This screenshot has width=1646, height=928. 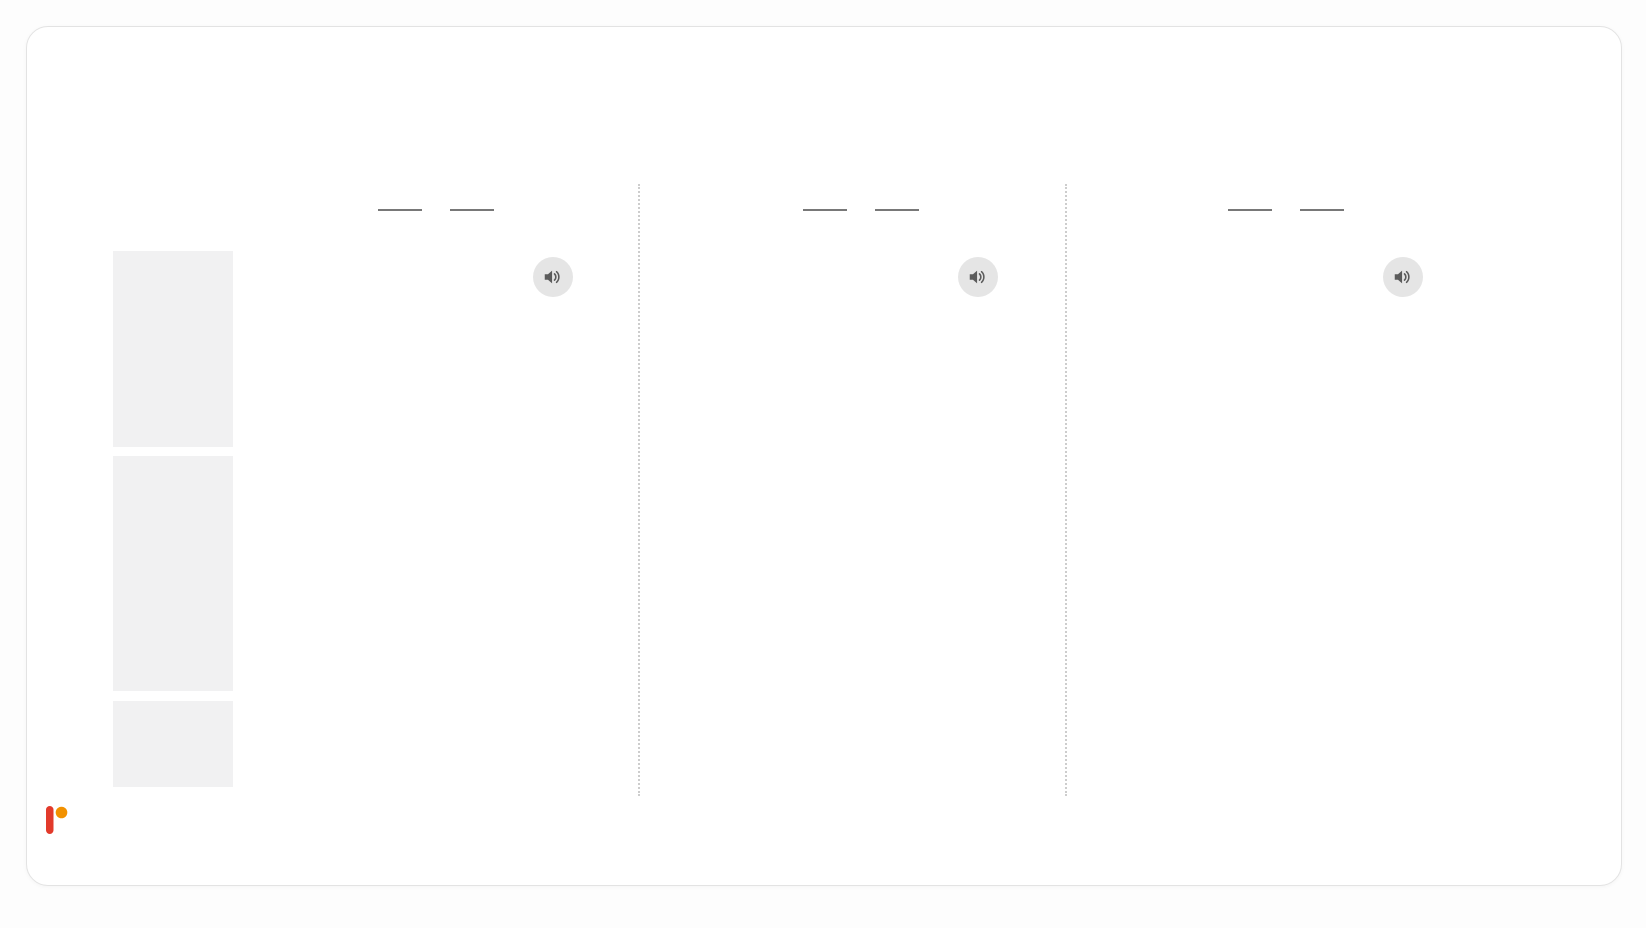 What do you see at coordinates (57, 820) in the screenshot?
I see `rimo-logo-icon` at bounding box center [57, 820].